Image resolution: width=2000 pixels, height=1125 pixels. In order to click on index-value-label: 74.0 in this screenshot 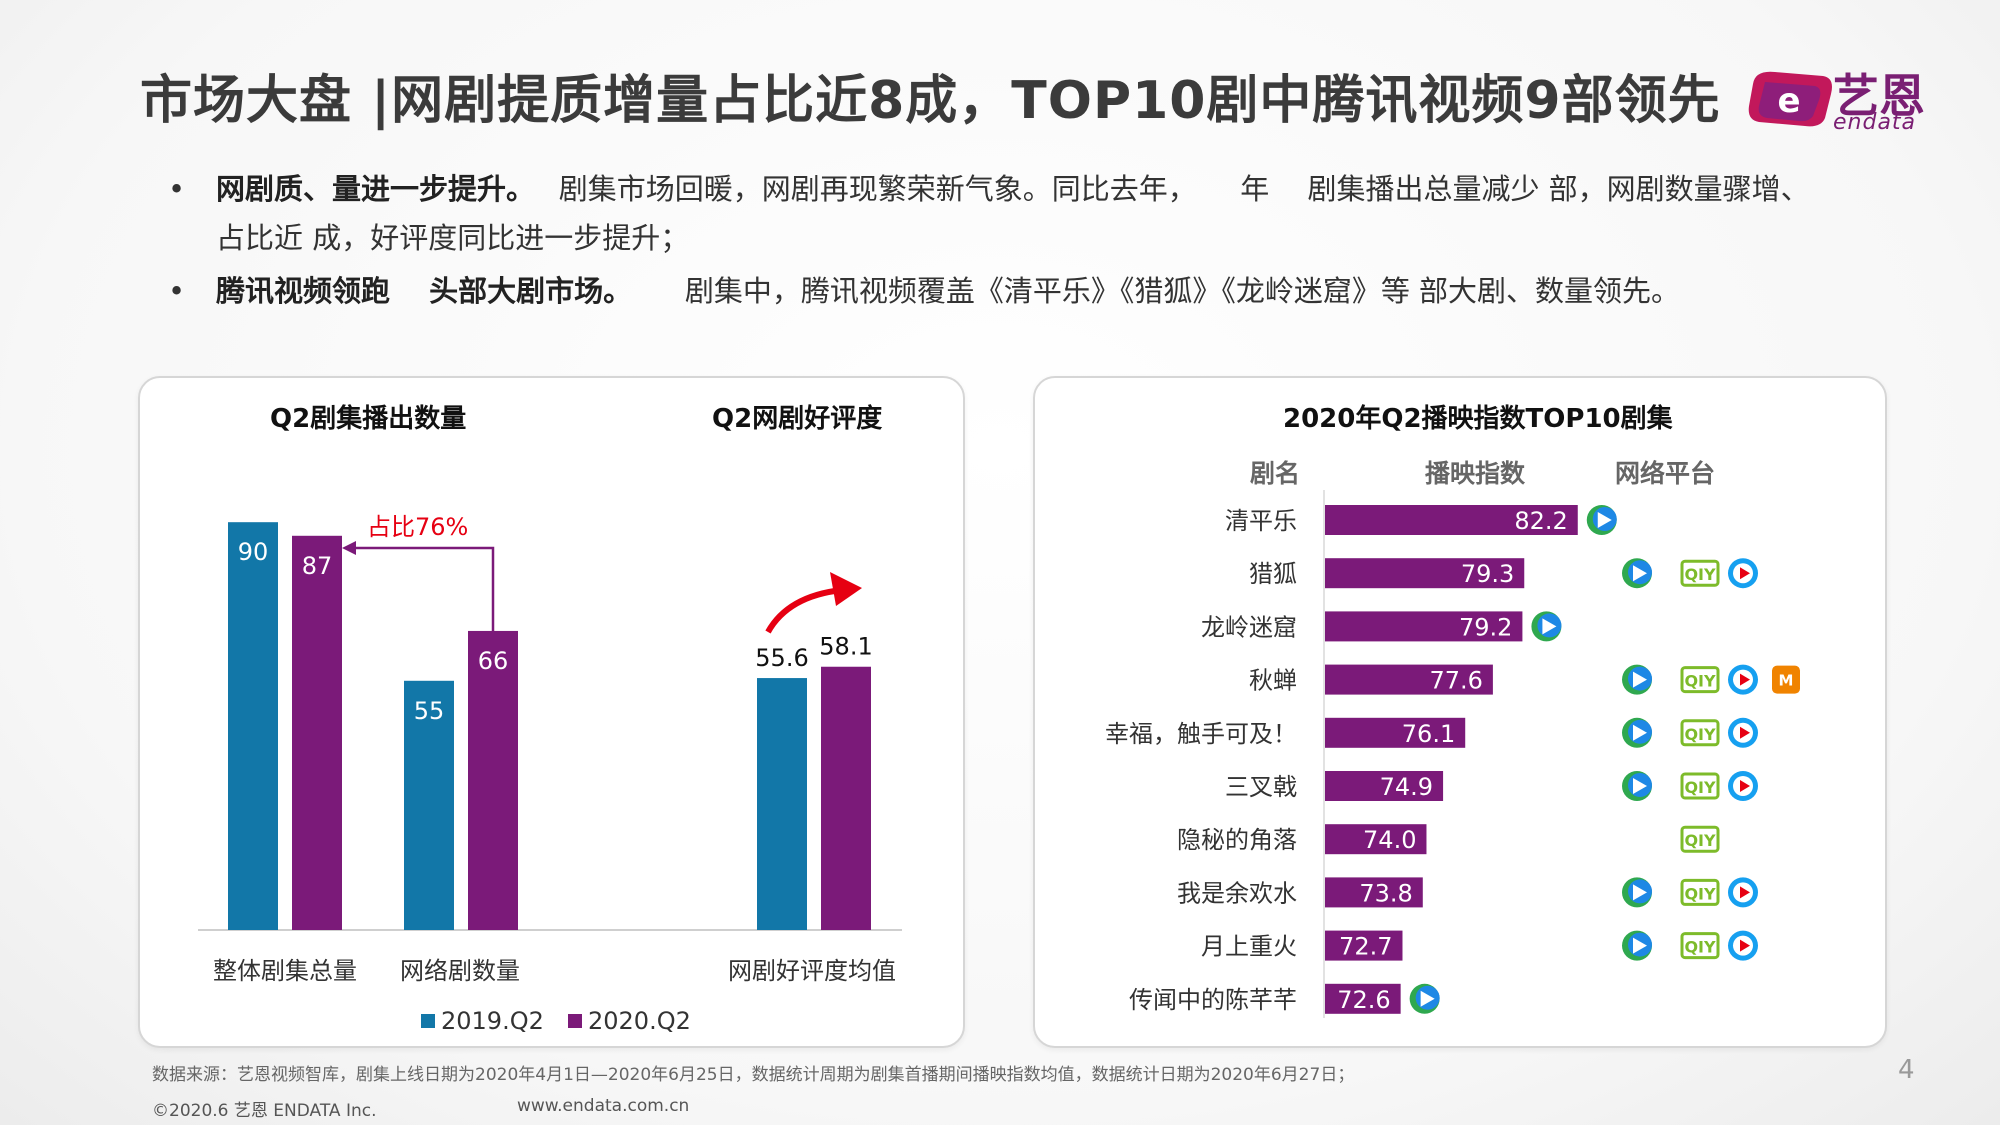, I will do `click(1389, 840)`.